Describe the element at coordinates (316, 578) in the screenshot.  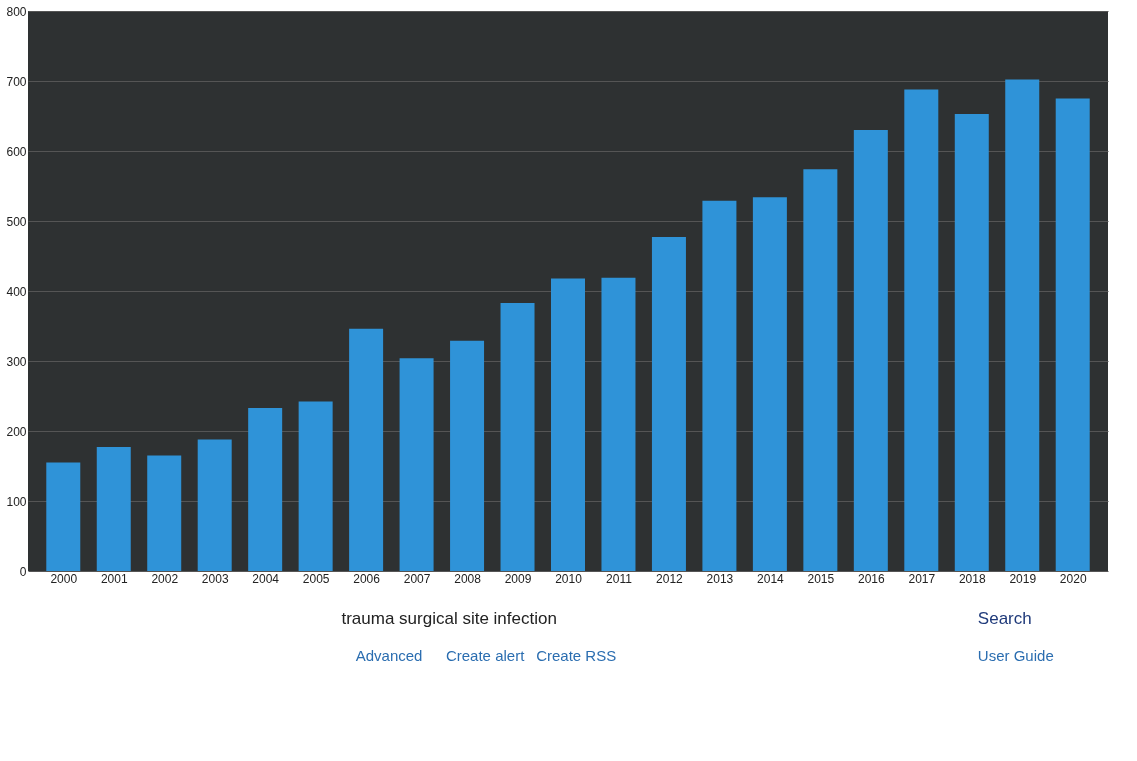
I see `x-tick-label: 2005` at that location.